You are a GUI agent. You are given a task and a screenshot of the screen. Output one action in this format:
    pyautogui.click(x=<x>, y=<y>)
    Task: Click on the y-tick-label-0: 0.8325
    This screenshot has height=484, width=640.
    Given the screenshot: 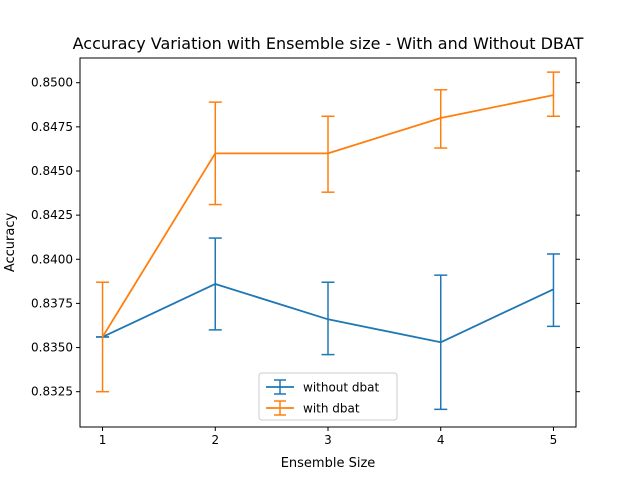 What is the action you would take?
    pyautogui.click(x=52, y=392)
    